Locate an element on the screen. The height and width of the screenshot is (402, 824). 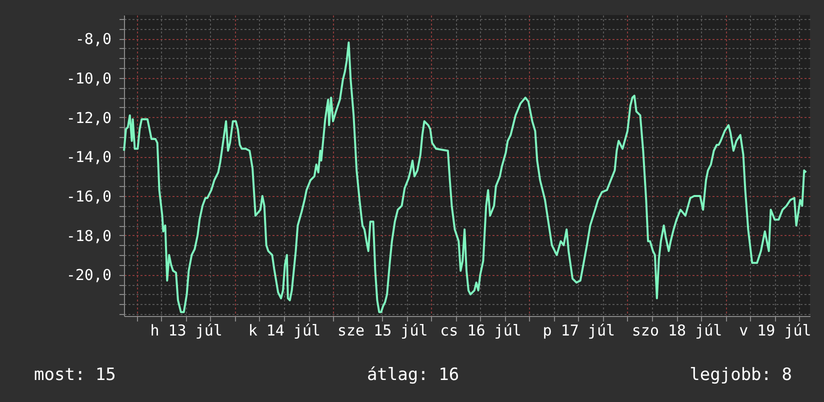
text: most: 15 is located at coordinates (75, 375).